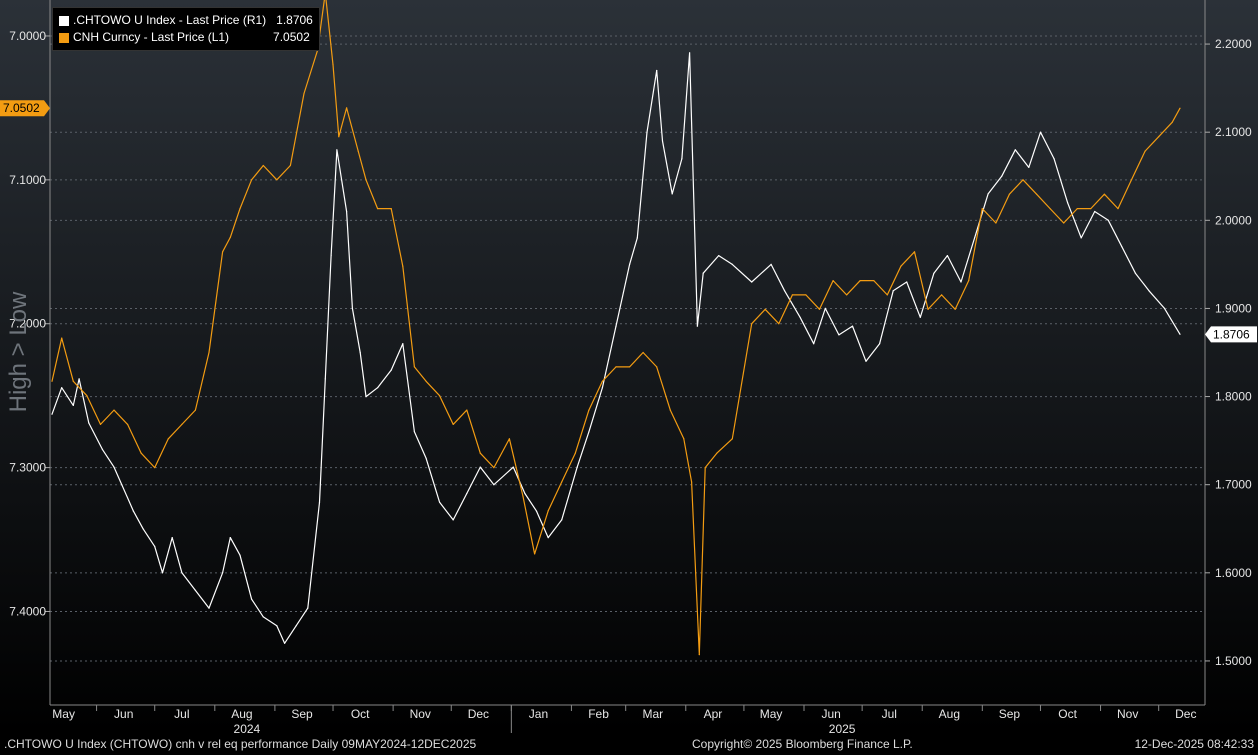 The image size is (1258, 755). What do you see at coordinates (18, 351) in the screenshot?
I see `left-axis-title: High > Low` at bounding box center [18, 351].